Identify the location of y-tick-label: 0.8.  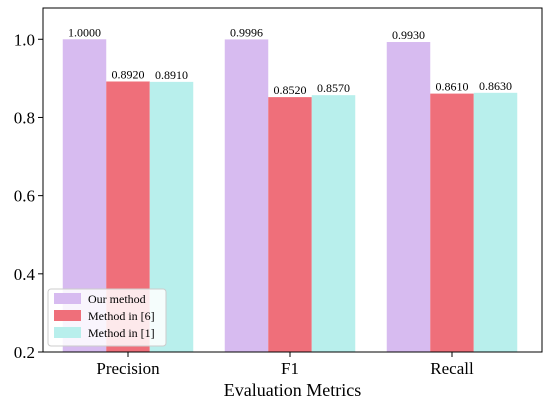
(24, 117).